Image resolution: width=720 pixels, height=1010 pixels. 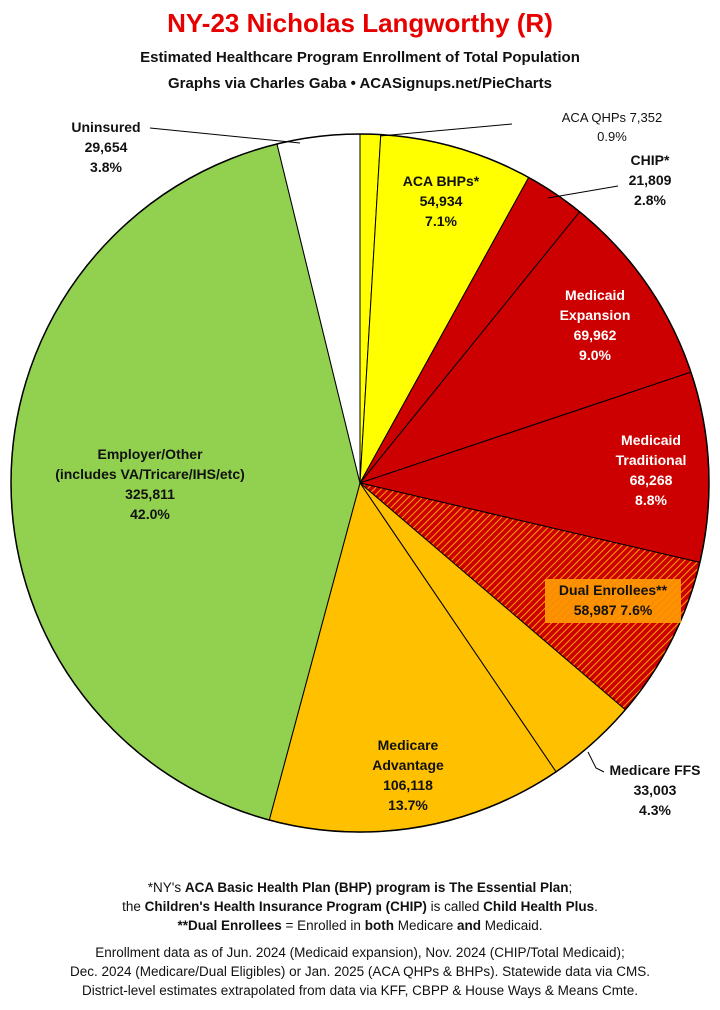 I want to click on data-label-aca-qhps: ACA QHPs 7,352, so click(x=612, y=117).